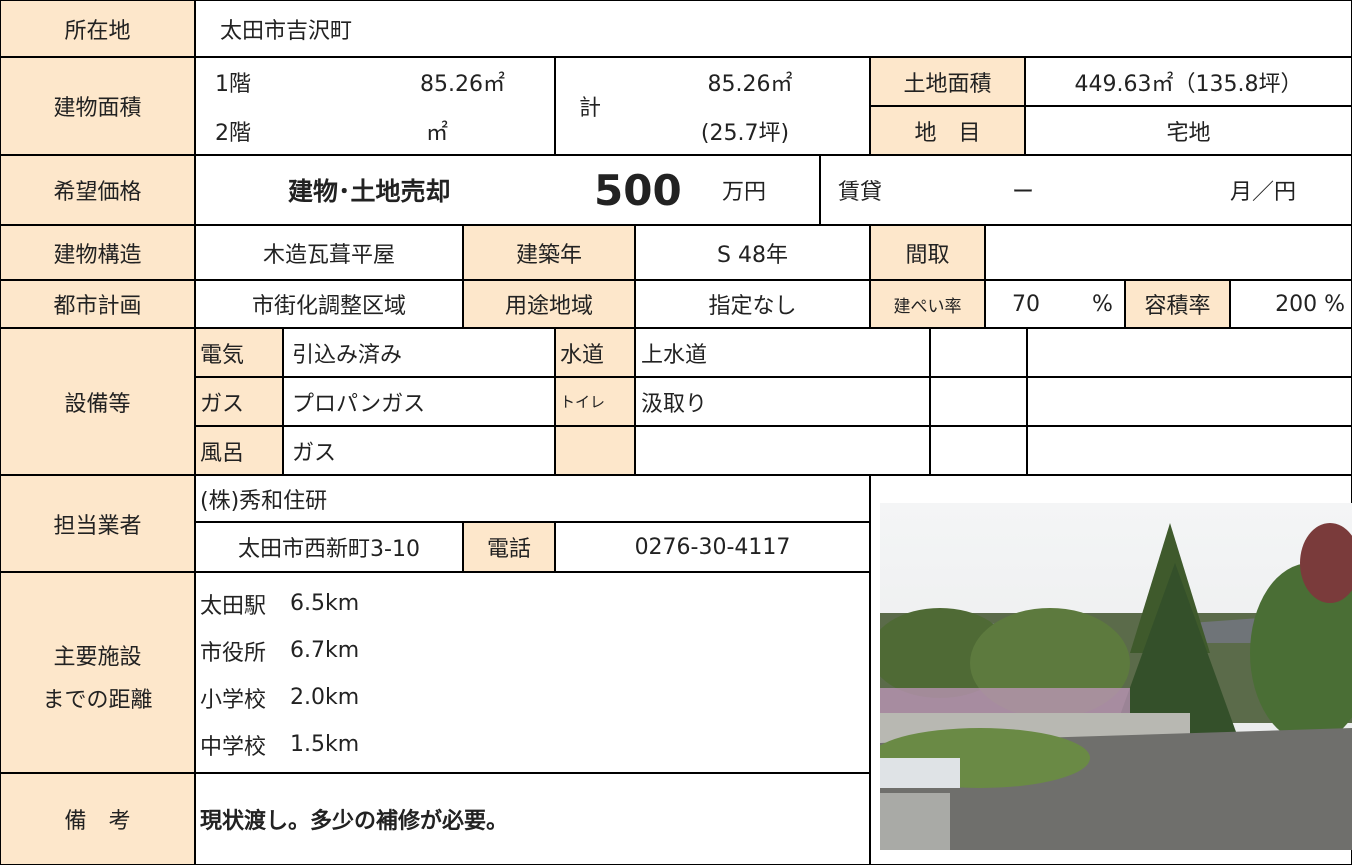  Describe the element at coordinates (369, 191) in the screenshot. I see `cell-text: 建物･土地売却` at that location.